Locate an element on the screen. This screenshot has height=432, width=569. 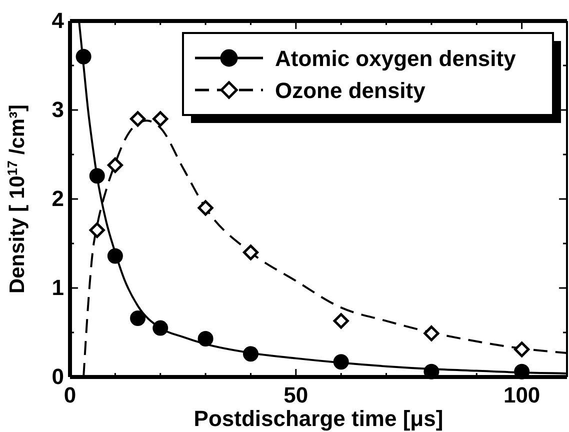
y-tick-label: 3 is located at coordinates (58, 109).